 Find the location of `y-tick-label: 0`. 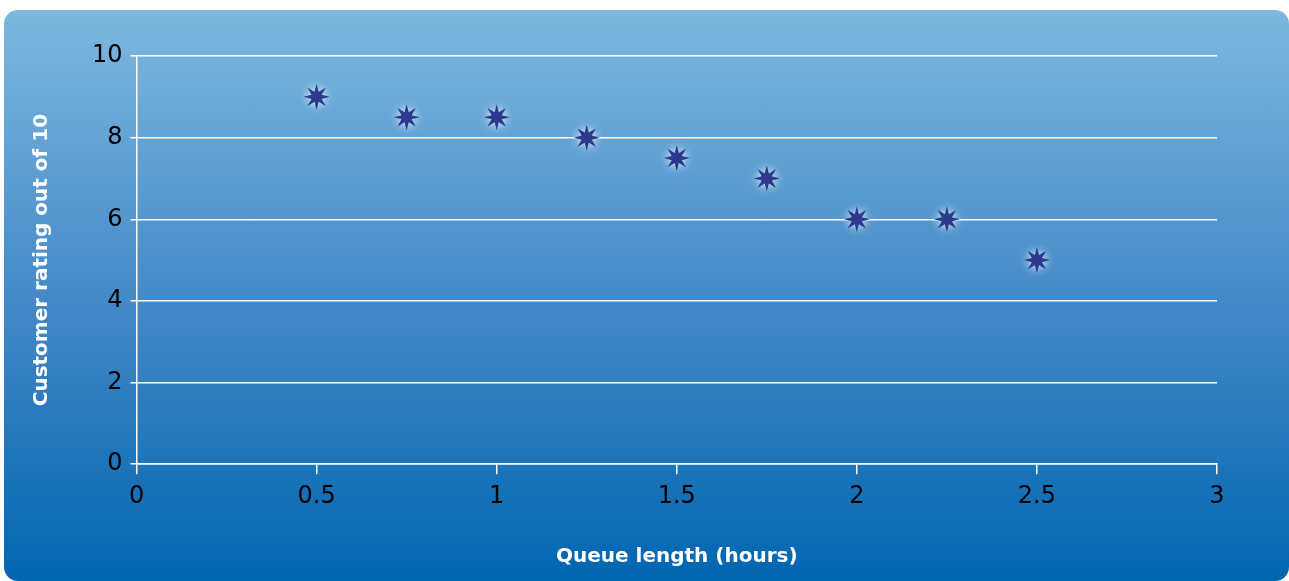

y-tick-label: 0 is located at coordinates (115, 462).